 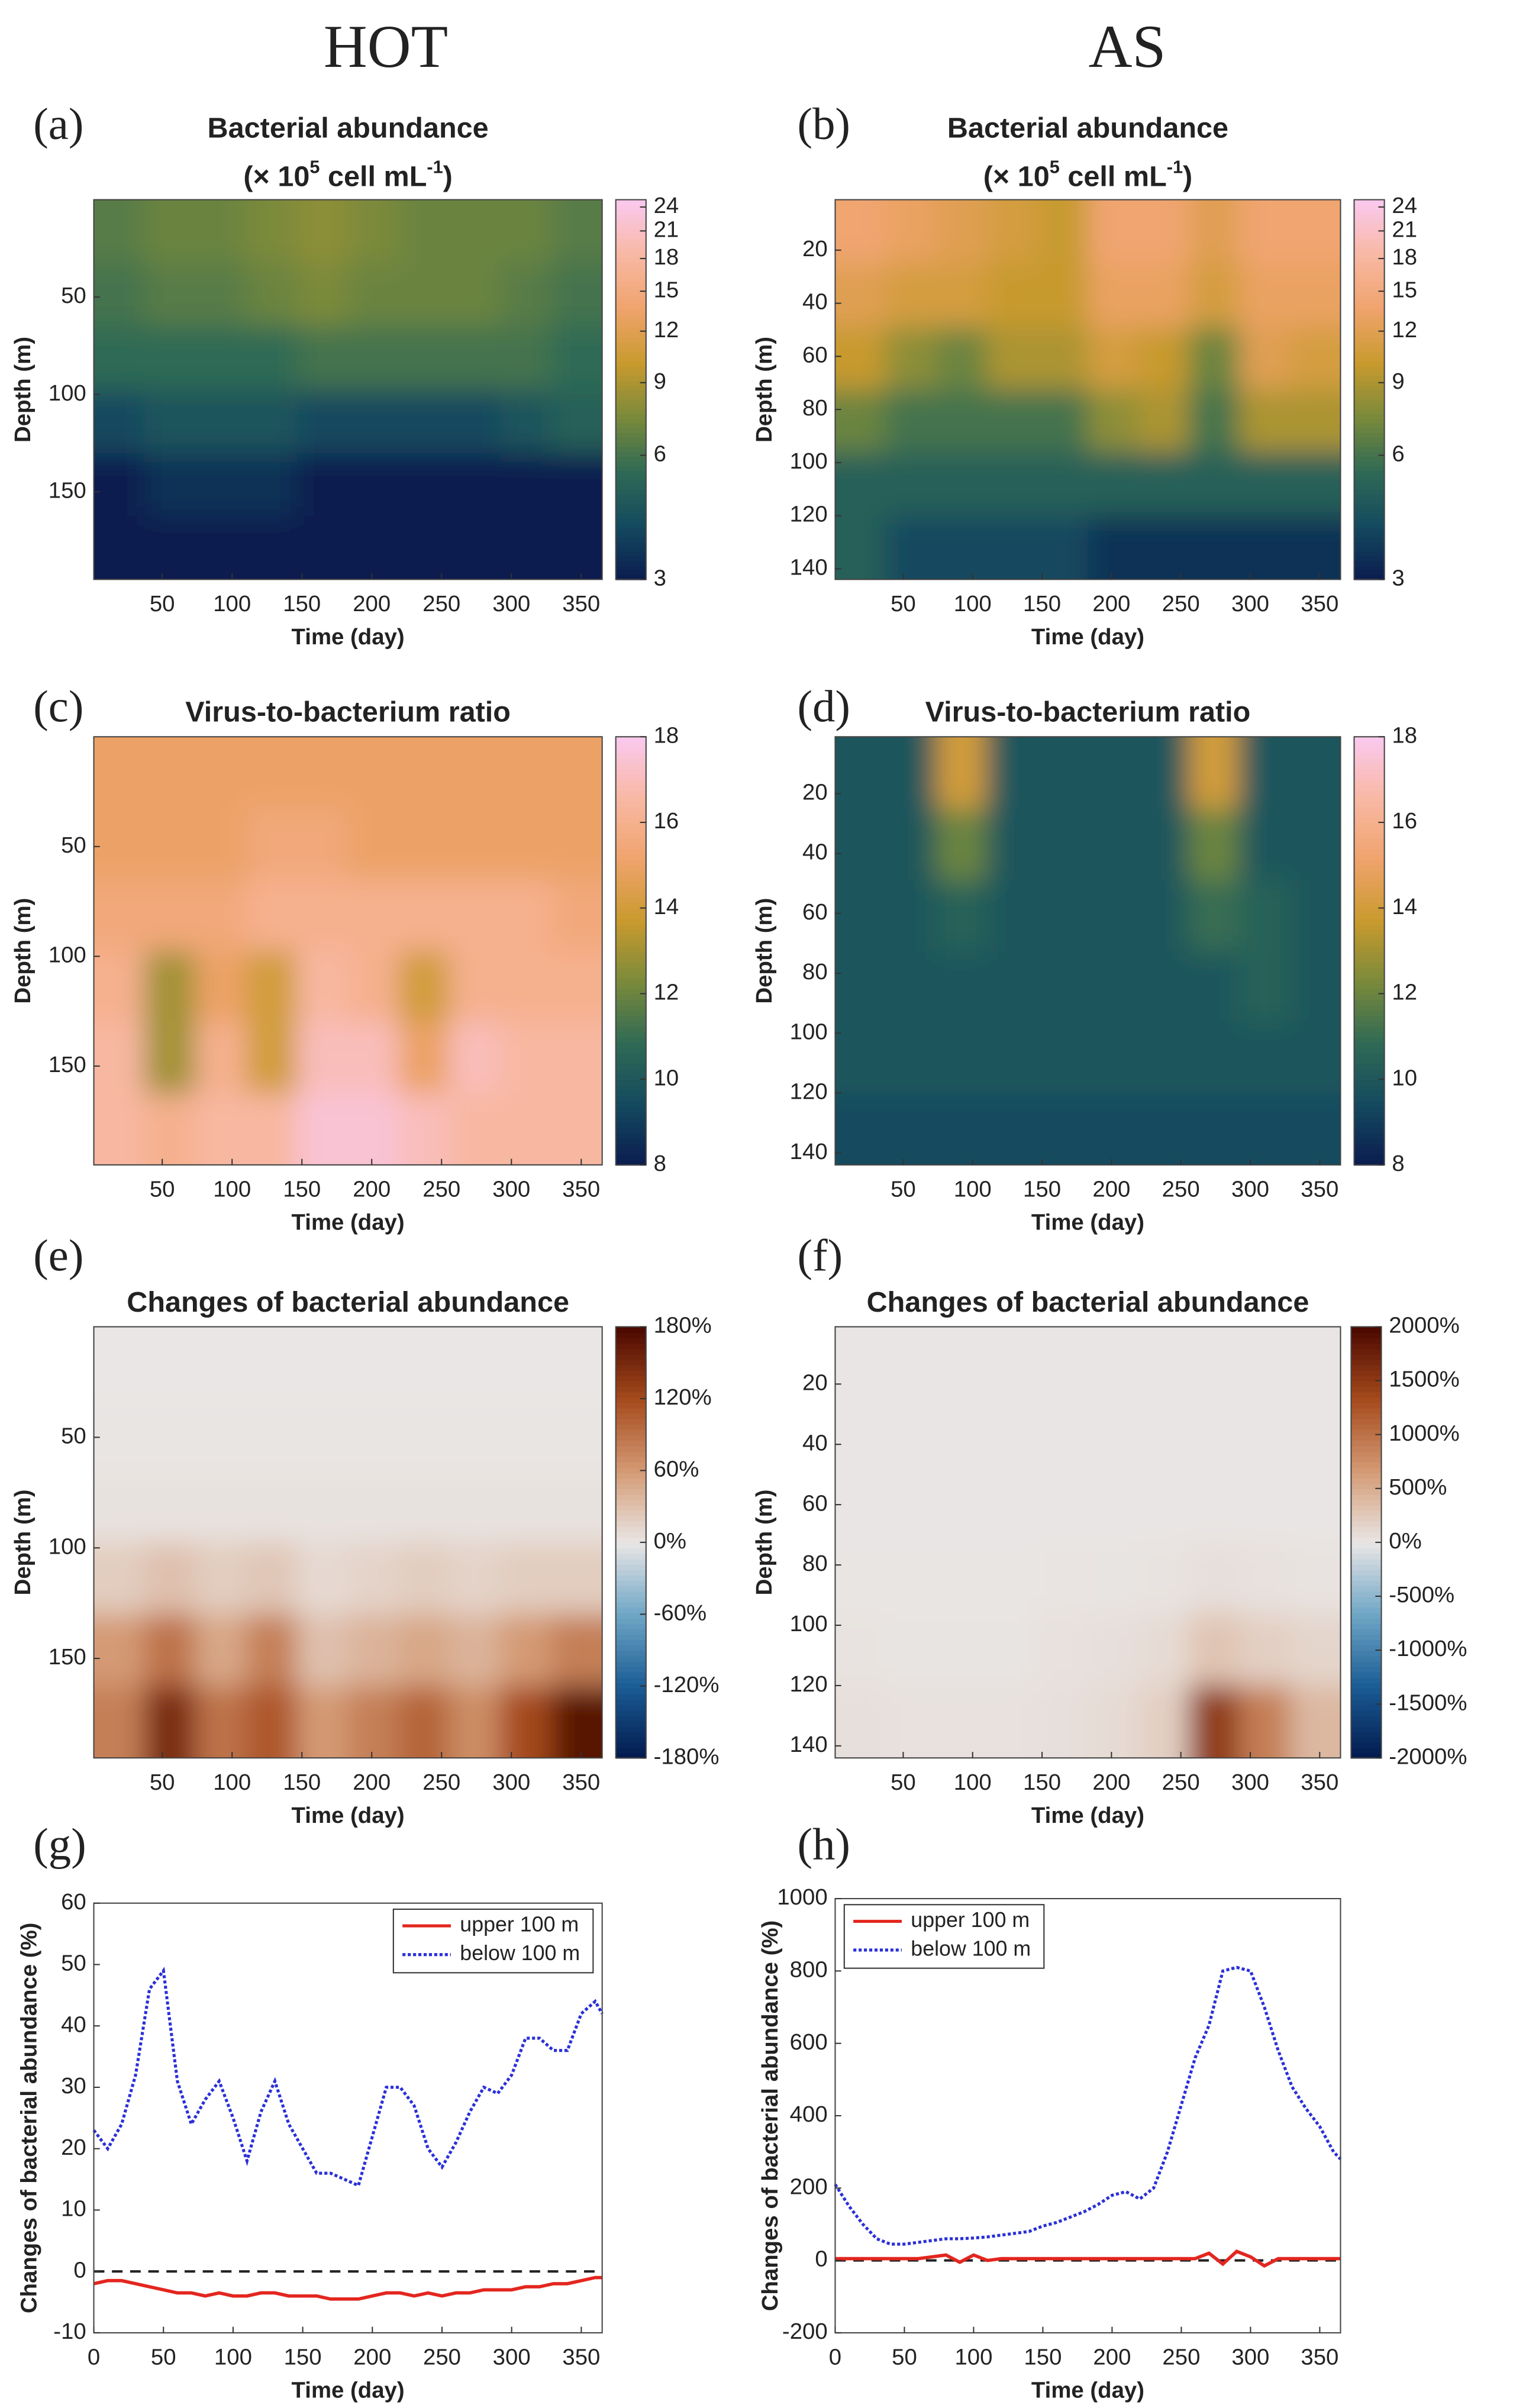 What do you see at coordinates (666, 206) in the screenshot?
I see `colorbar-tick-label: 24` at bounding box center [666, 206].